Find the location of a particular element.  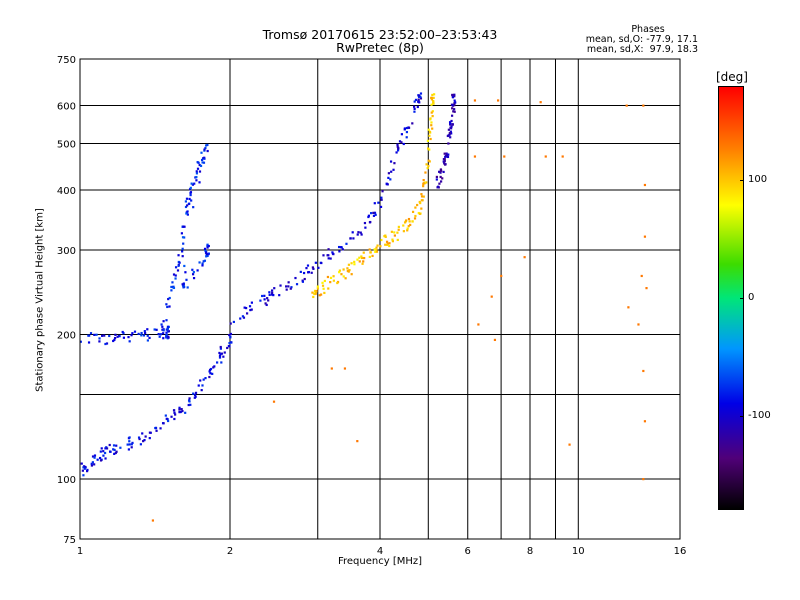

x-axis-label: Frequency [MHz] is located at coordinates (380, 561).